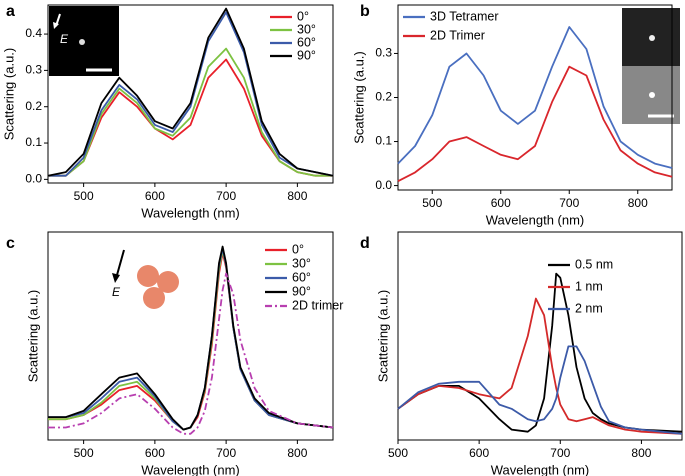 The image size is (685, 476). Describe the element at coordinates (457, 35) in the screenshot. I see `legend-label: 2D Trimer` at that location.